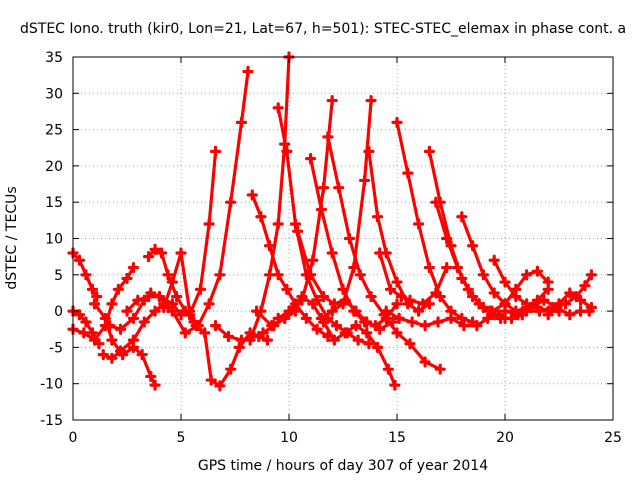  What do you see at coordinates (613, 438) in the screenshot?
I see `x-tick-label: 25` at bounding box center [613, 438].